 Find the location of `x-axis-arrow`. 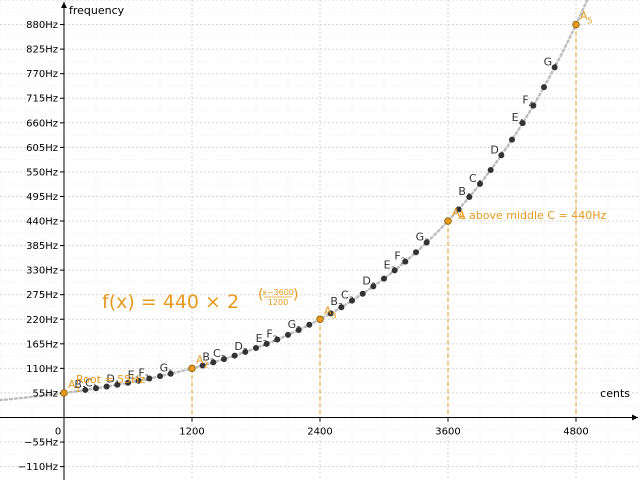

x-axis-arrow is located at coordinates (635, 417).